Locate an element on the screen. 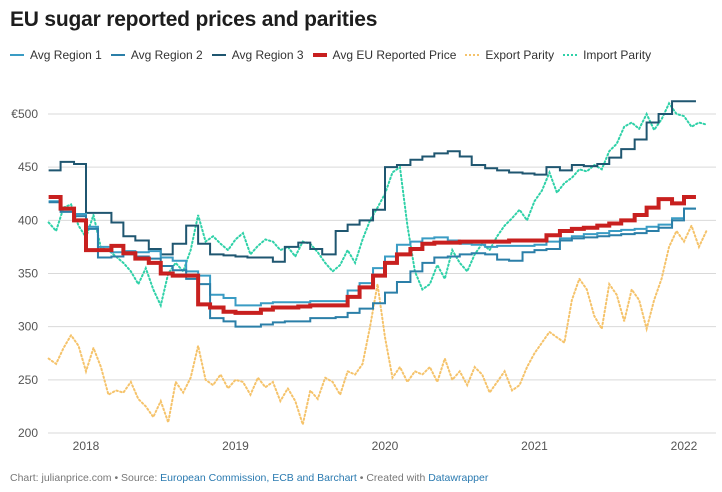 The height and width of the screenshot is (492, 722). y-tick-label: 300 is located at coordinates (28, 327).